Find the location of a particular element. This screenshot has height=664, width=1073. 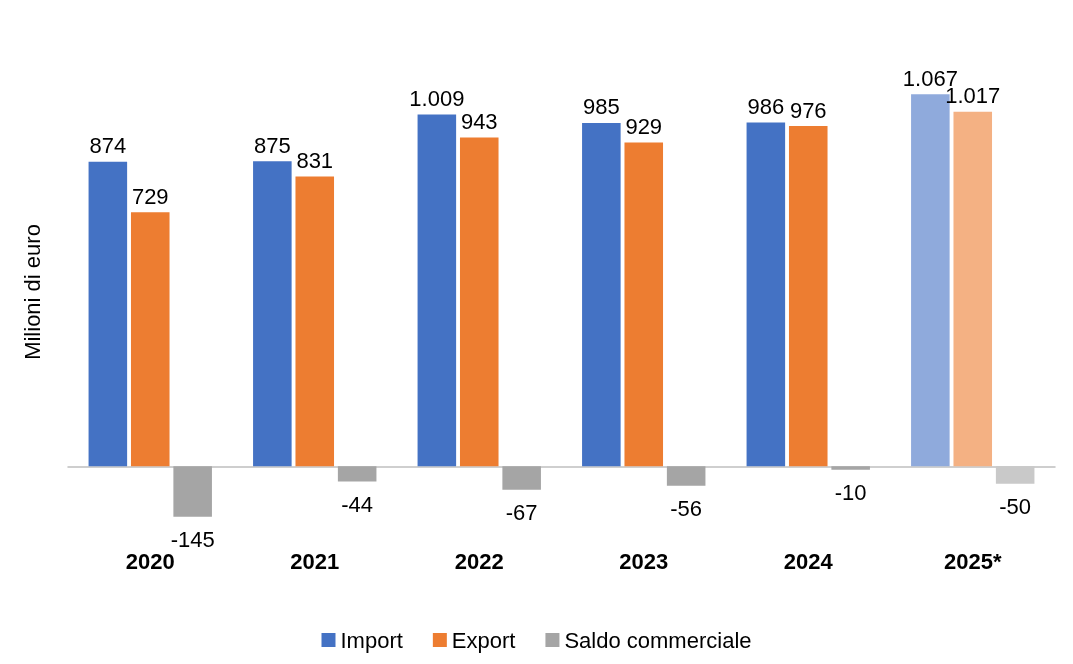

data-label: 875 is located at coordinates (272, 145).